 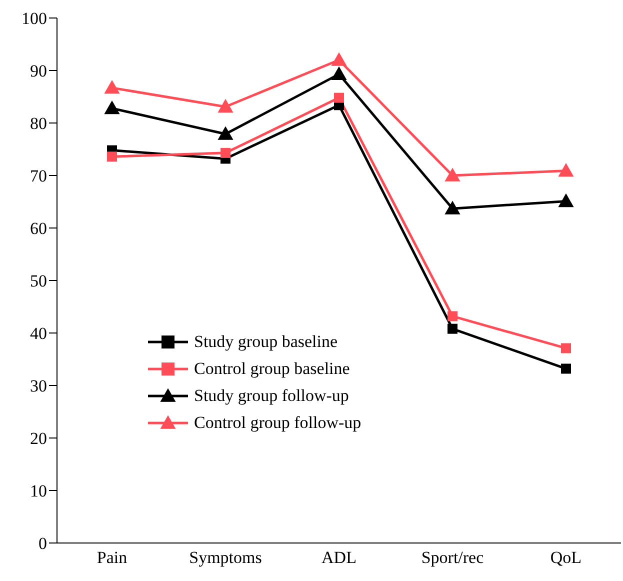 What do you see at coordinates (38, 491) in the screenshot?
I see `y-tick-label: 10` at bounding box center [38, 491].